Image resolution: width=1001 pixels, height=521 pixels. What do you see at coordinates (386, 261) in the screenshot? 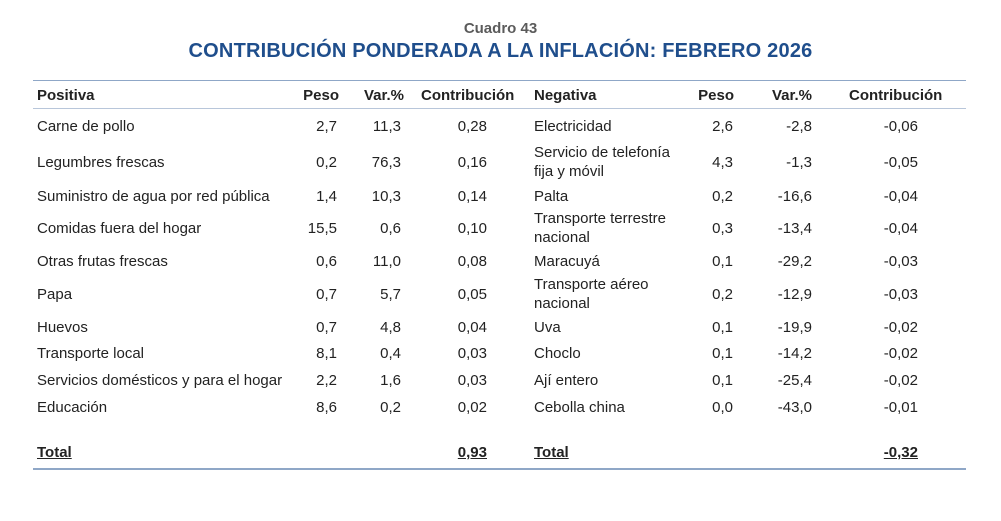
I see `positive-item-var: 11,0` at bounding box center [386, 261].